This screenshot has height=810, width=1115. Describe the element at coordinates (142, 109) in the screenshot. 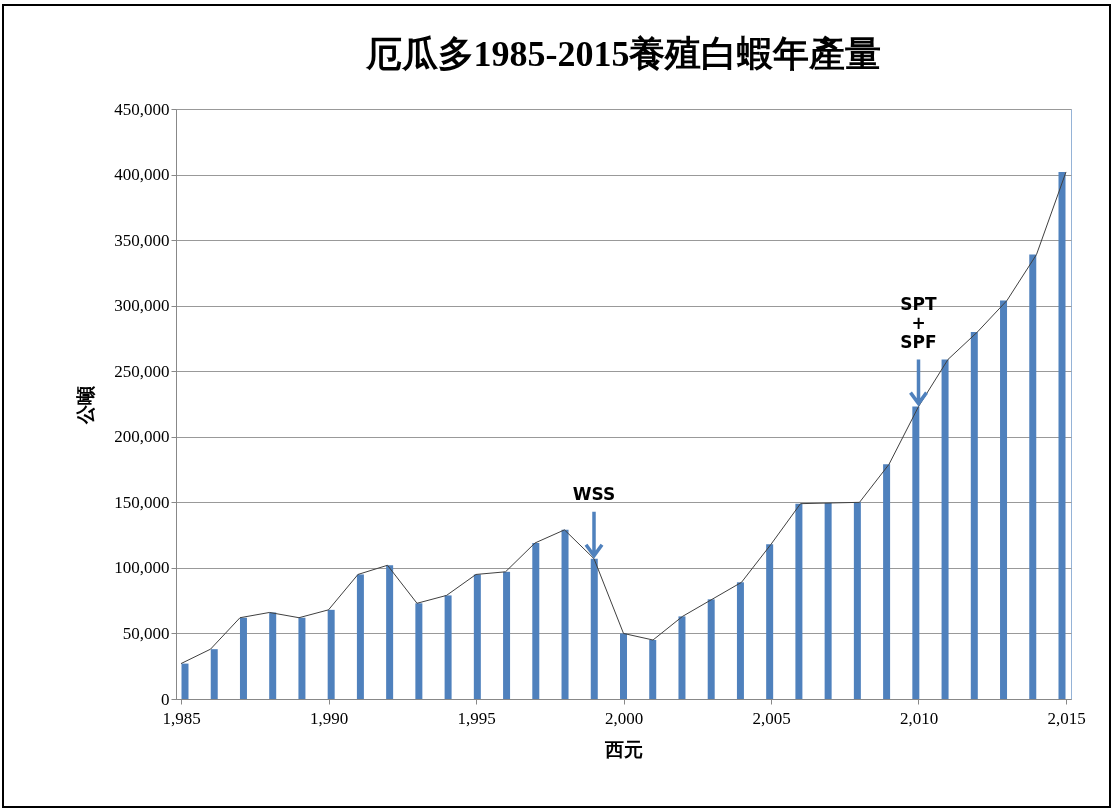

I see `y-tick-label: 450,000` at that location.